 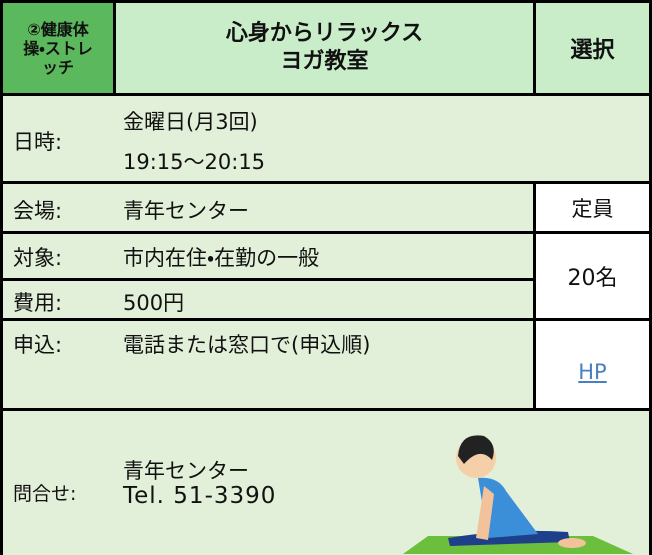 What do you see at coordinates (592, 48) in the screenshot?
I see `select: 選択` at bounding box center [592, 48].